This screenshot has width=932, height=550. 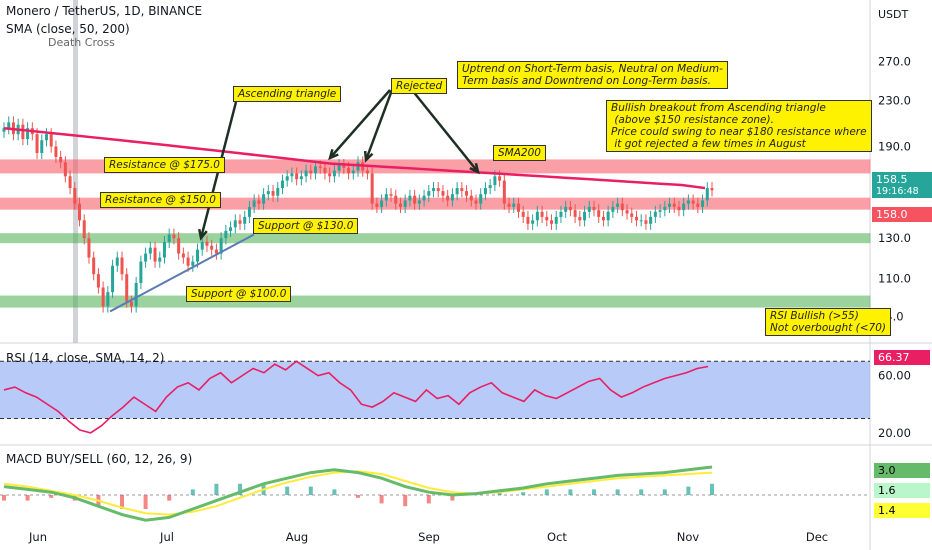 I want to click on macd-line, so click(x=358, y=493).